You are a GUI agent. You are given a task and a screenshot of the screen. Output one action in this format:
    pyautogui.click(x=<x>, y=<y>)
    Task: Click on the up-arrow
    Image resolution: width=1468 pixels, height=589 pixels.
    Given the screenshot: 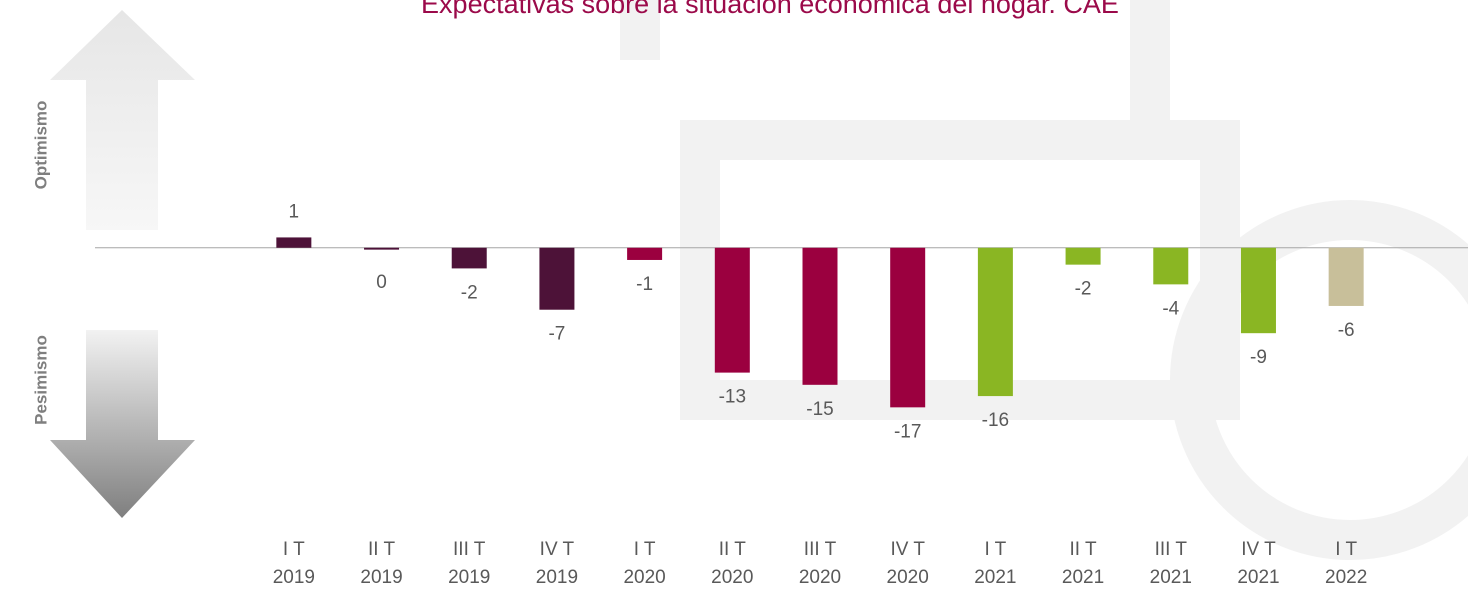 What is the action you would take?
    pyautogui.click(x=122, y=120)
    